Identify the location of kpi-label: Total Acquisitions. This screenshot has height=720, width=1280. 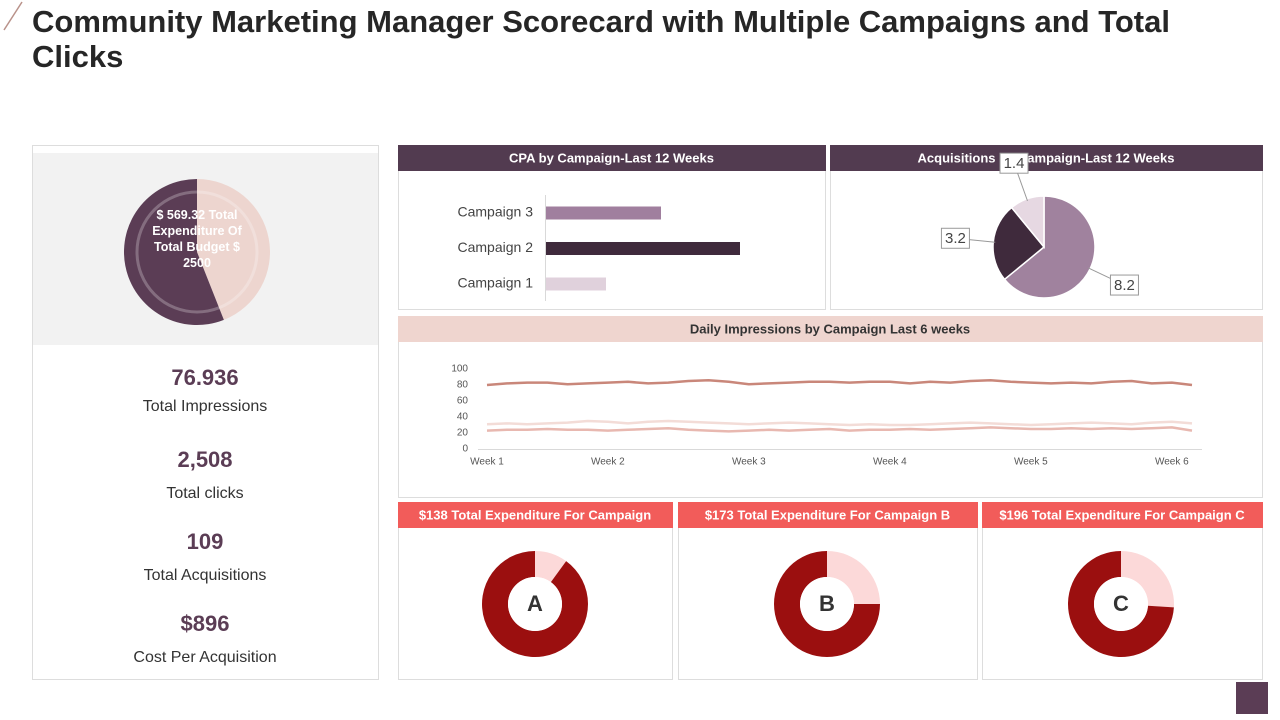
(205, 575).